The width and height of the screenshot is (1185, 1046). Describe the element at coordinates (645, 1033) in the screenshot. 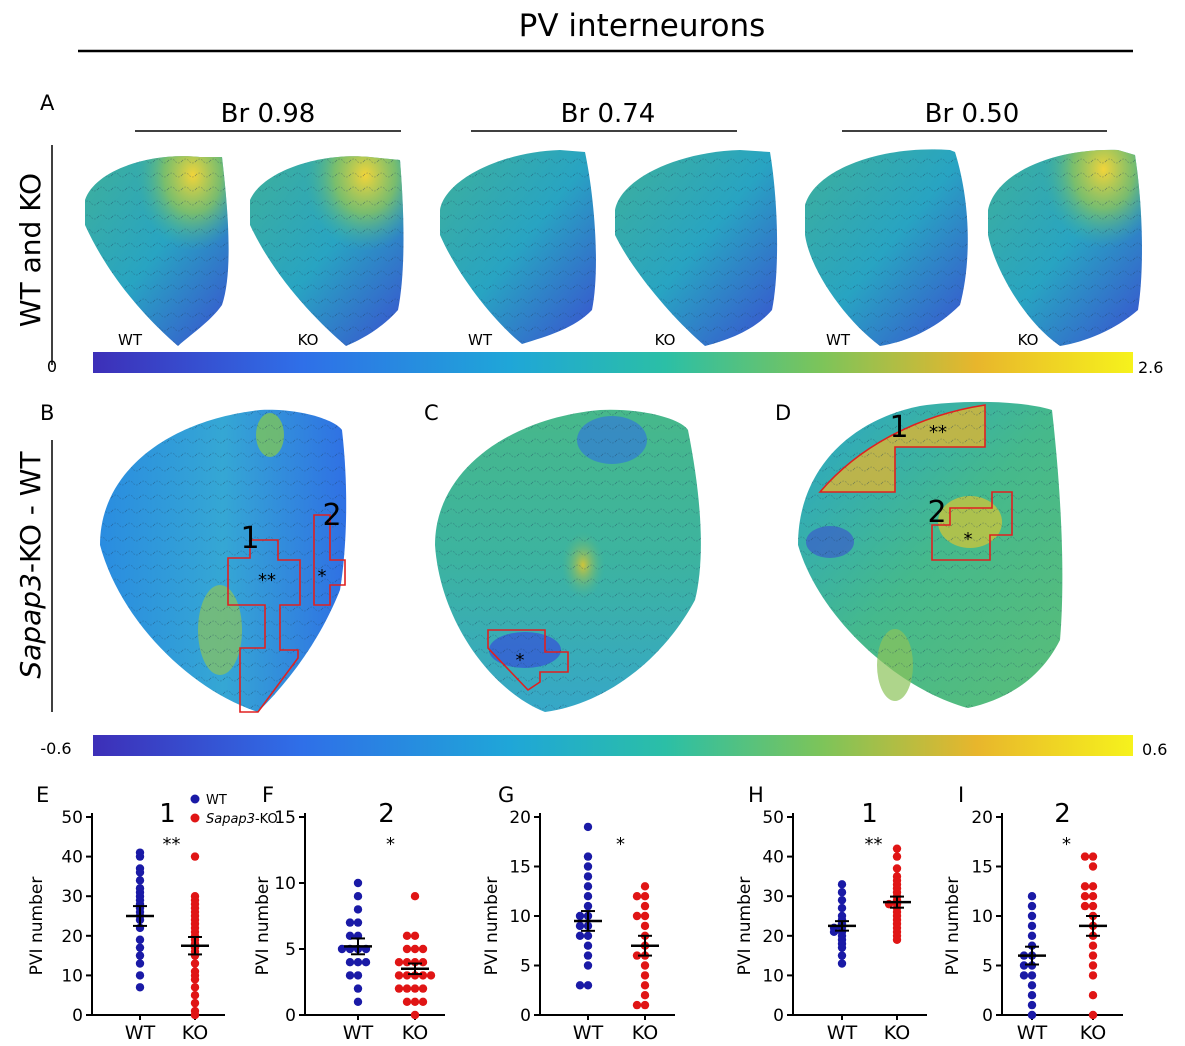

I see `x-tick-label-g-1: KO` at that location.